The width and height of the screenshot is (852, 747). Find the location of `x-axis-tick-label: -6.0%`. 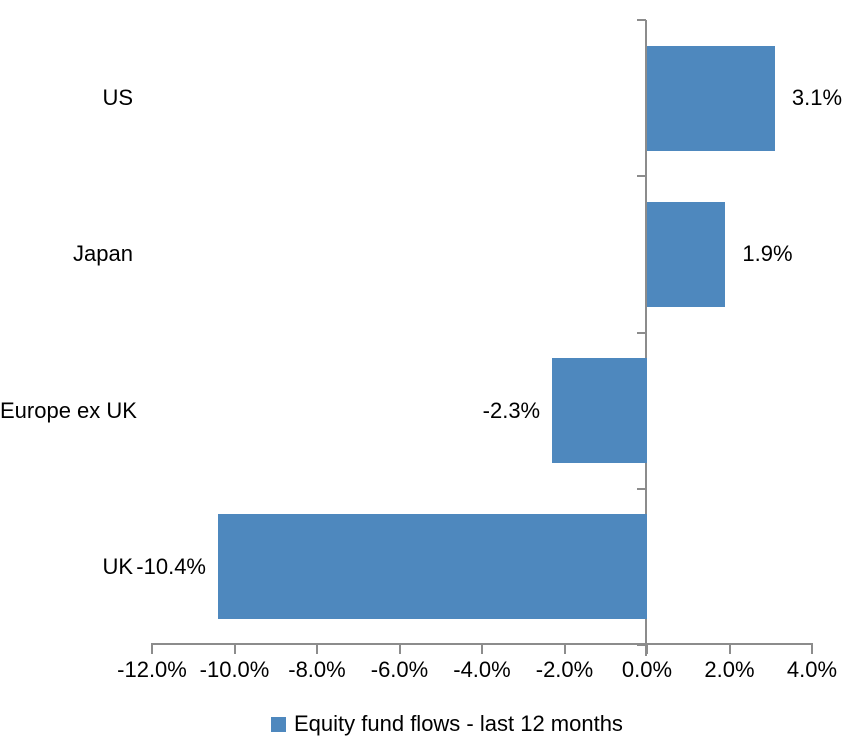

x-axis-tick-label: -6.0% is located at coordinates (399, 669).